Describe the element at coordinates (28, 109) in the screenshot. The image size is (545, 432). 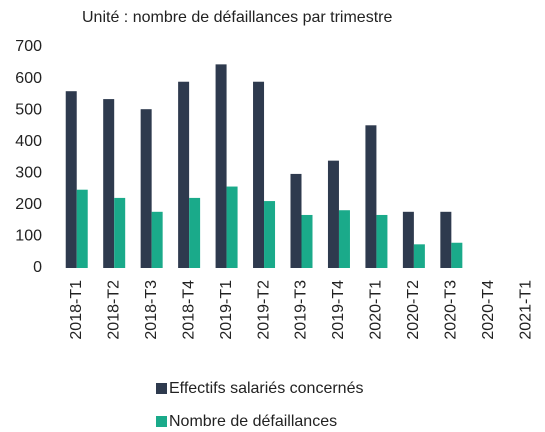
I see `y-tick-label: 500` at that location.